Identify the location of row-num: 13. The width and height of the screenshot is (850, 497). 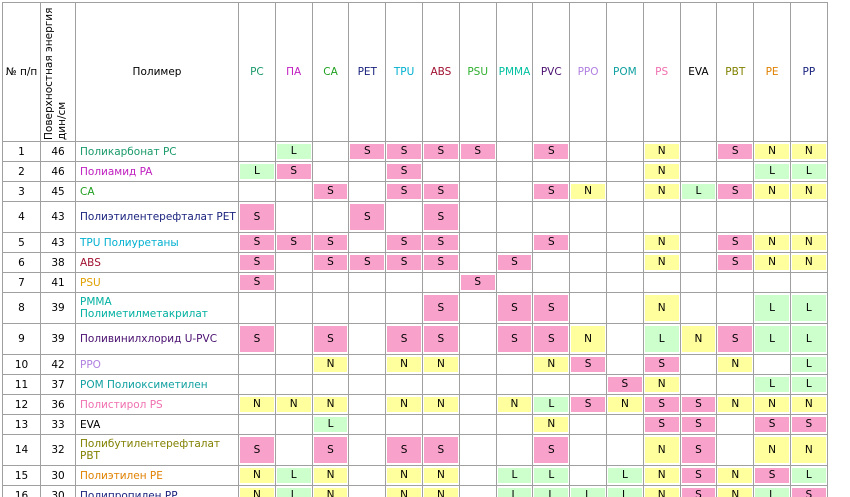
(21, 424).